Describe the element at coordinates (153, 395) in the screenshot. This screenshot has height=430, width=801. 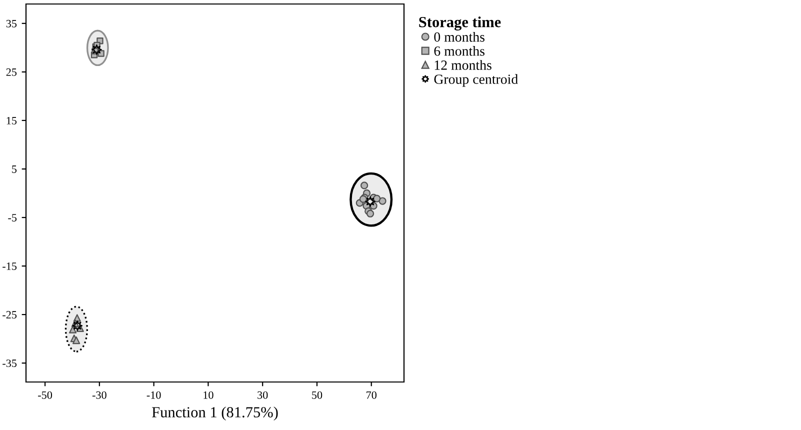
I see `x-tick-label: -10` at that location.